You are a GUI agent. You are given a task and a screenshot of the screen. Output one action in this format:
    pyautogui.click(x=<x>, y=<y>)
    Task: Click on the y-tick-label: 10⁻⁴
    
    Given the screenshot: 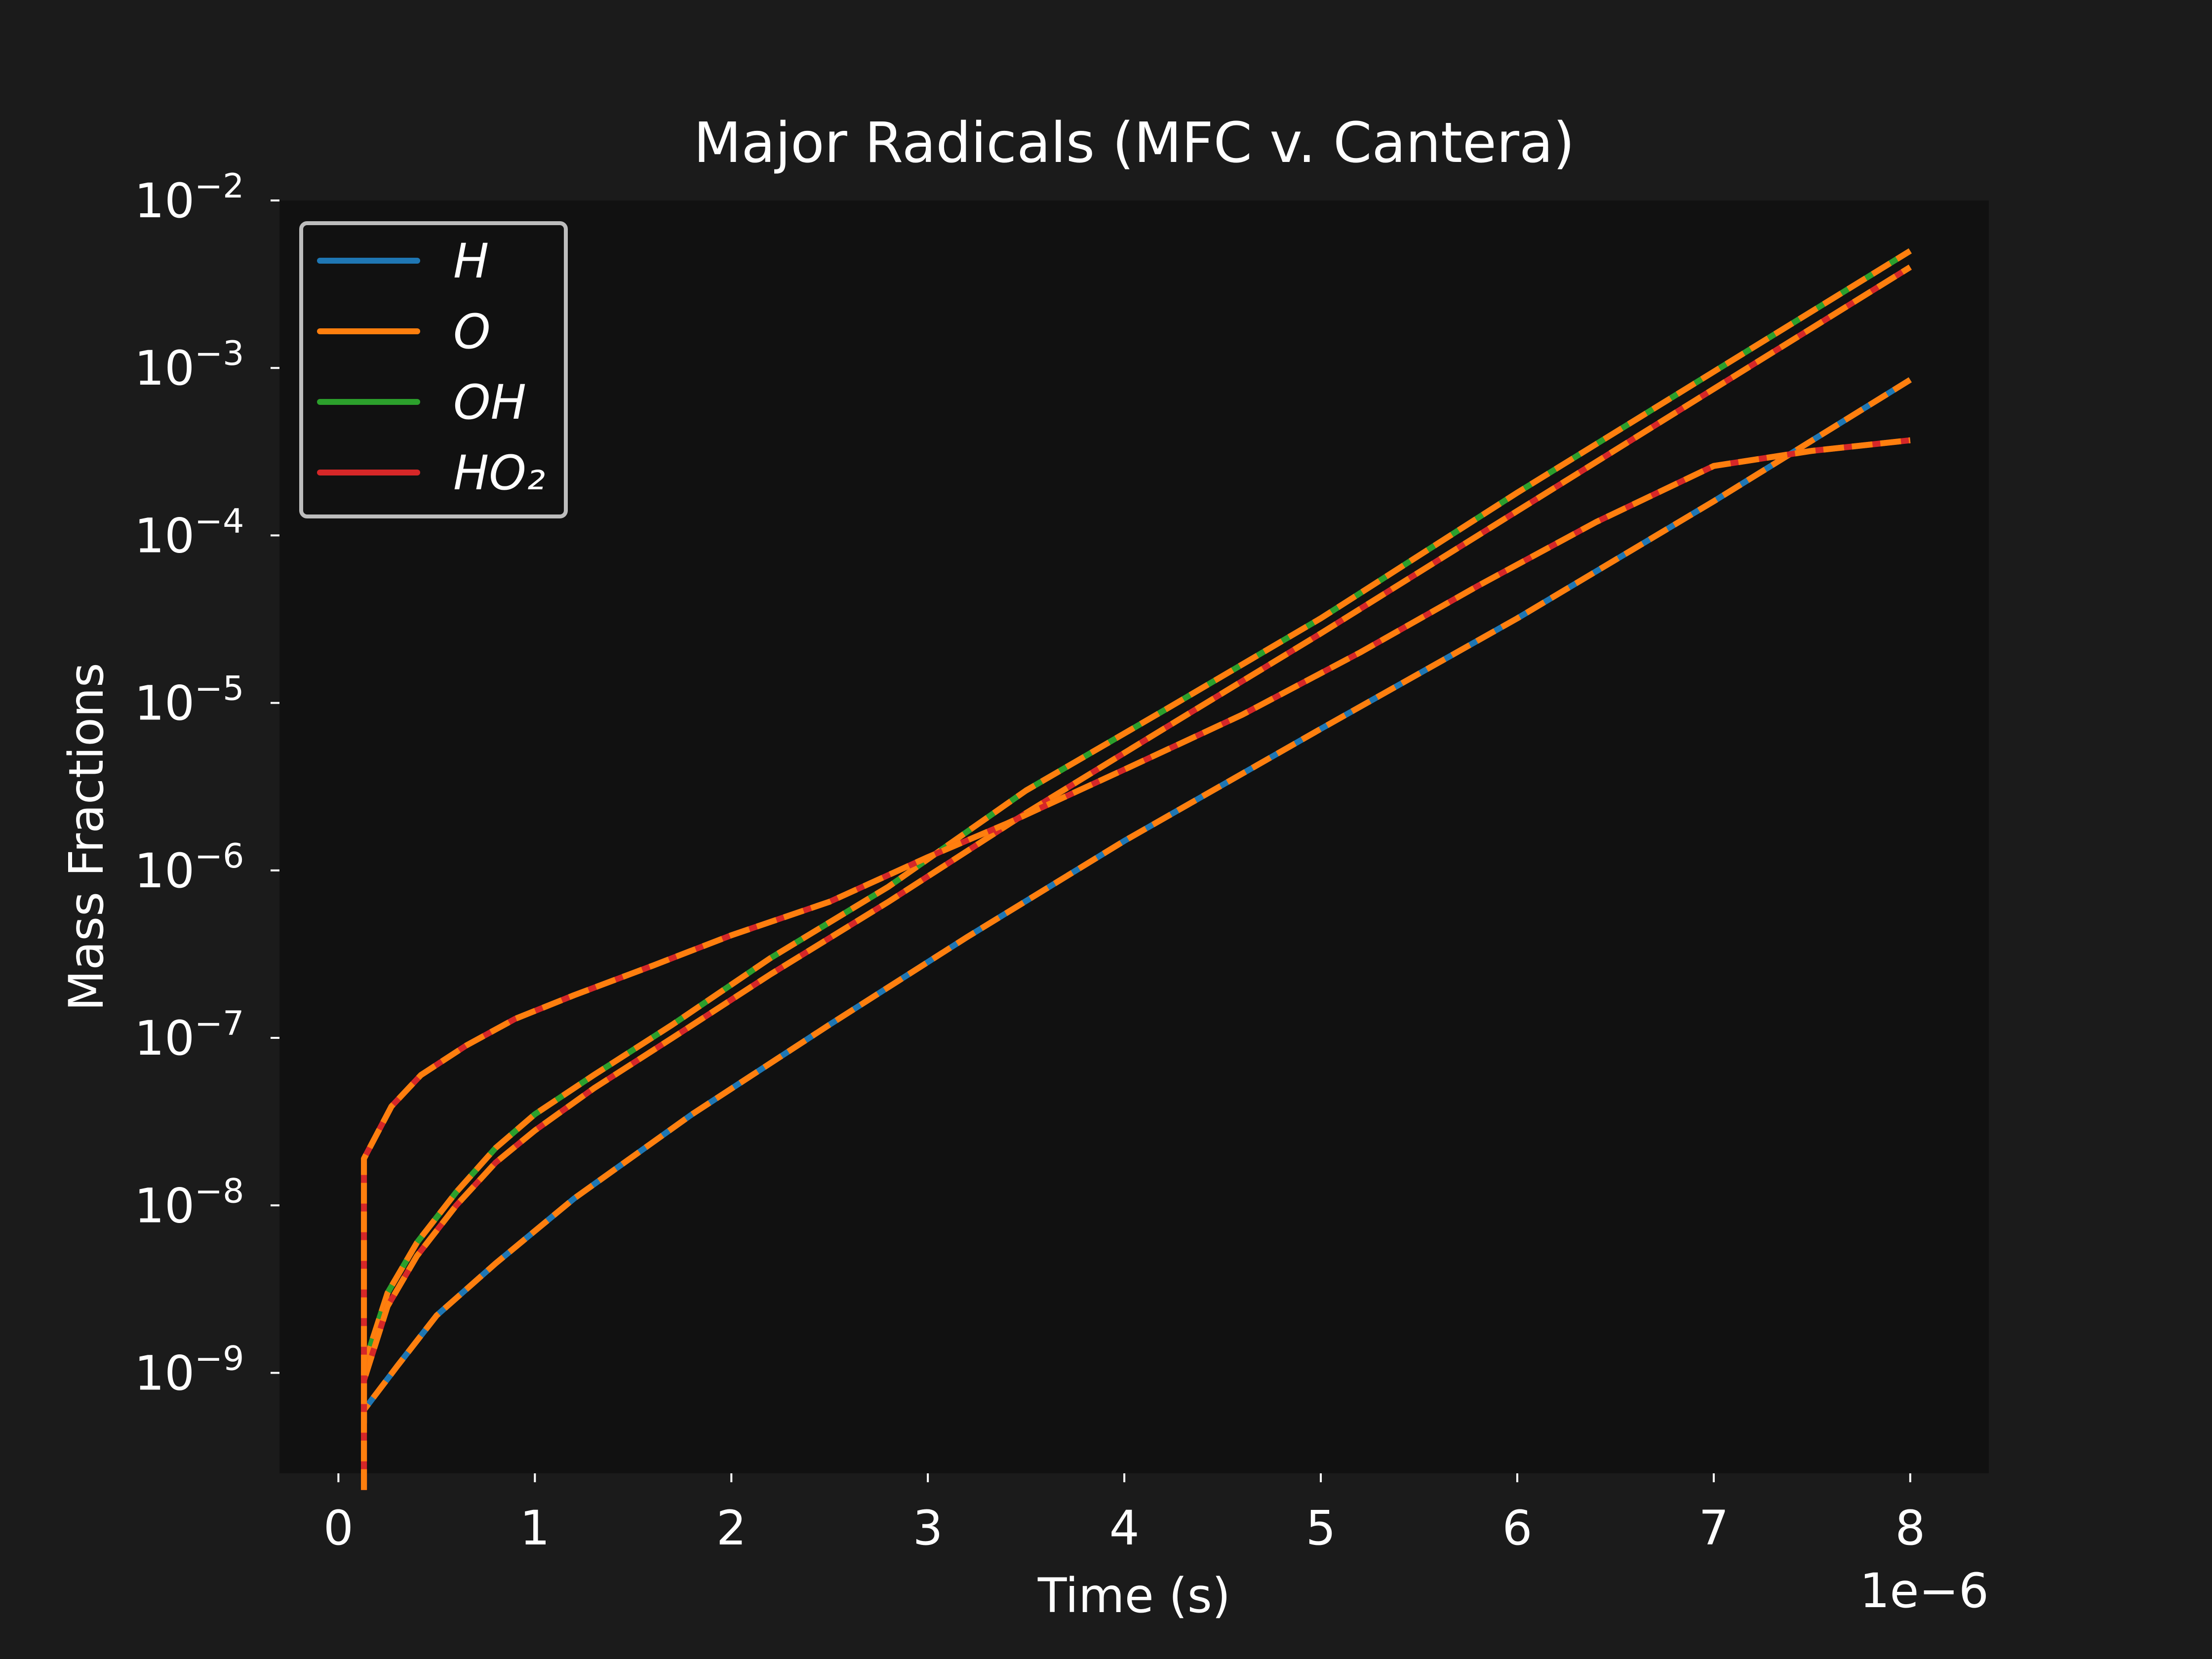 What is the action you would take?
    pyautogui.click(x=189, y=532)
    